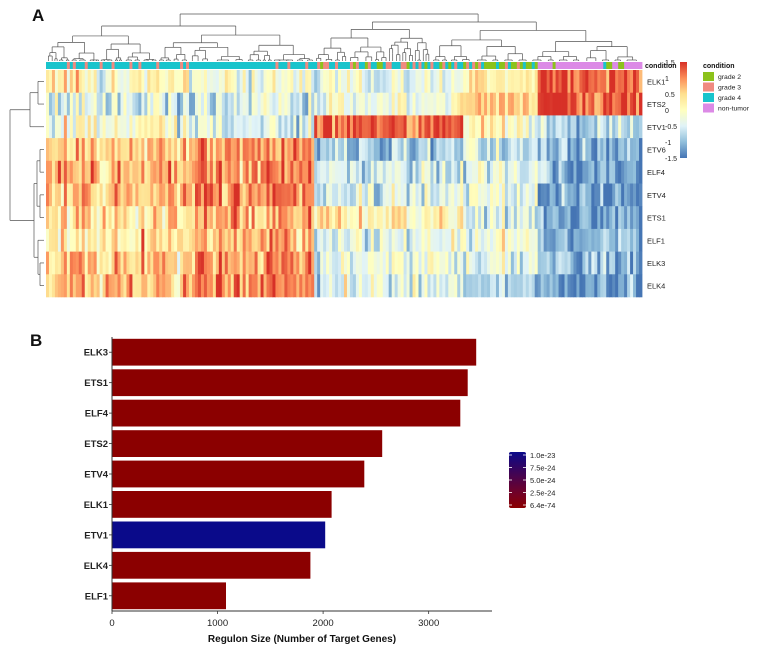 Image resolution: width=758 pixels, height=651 pixels. I want to click on x-tick-label: 0, so click(111, 623).